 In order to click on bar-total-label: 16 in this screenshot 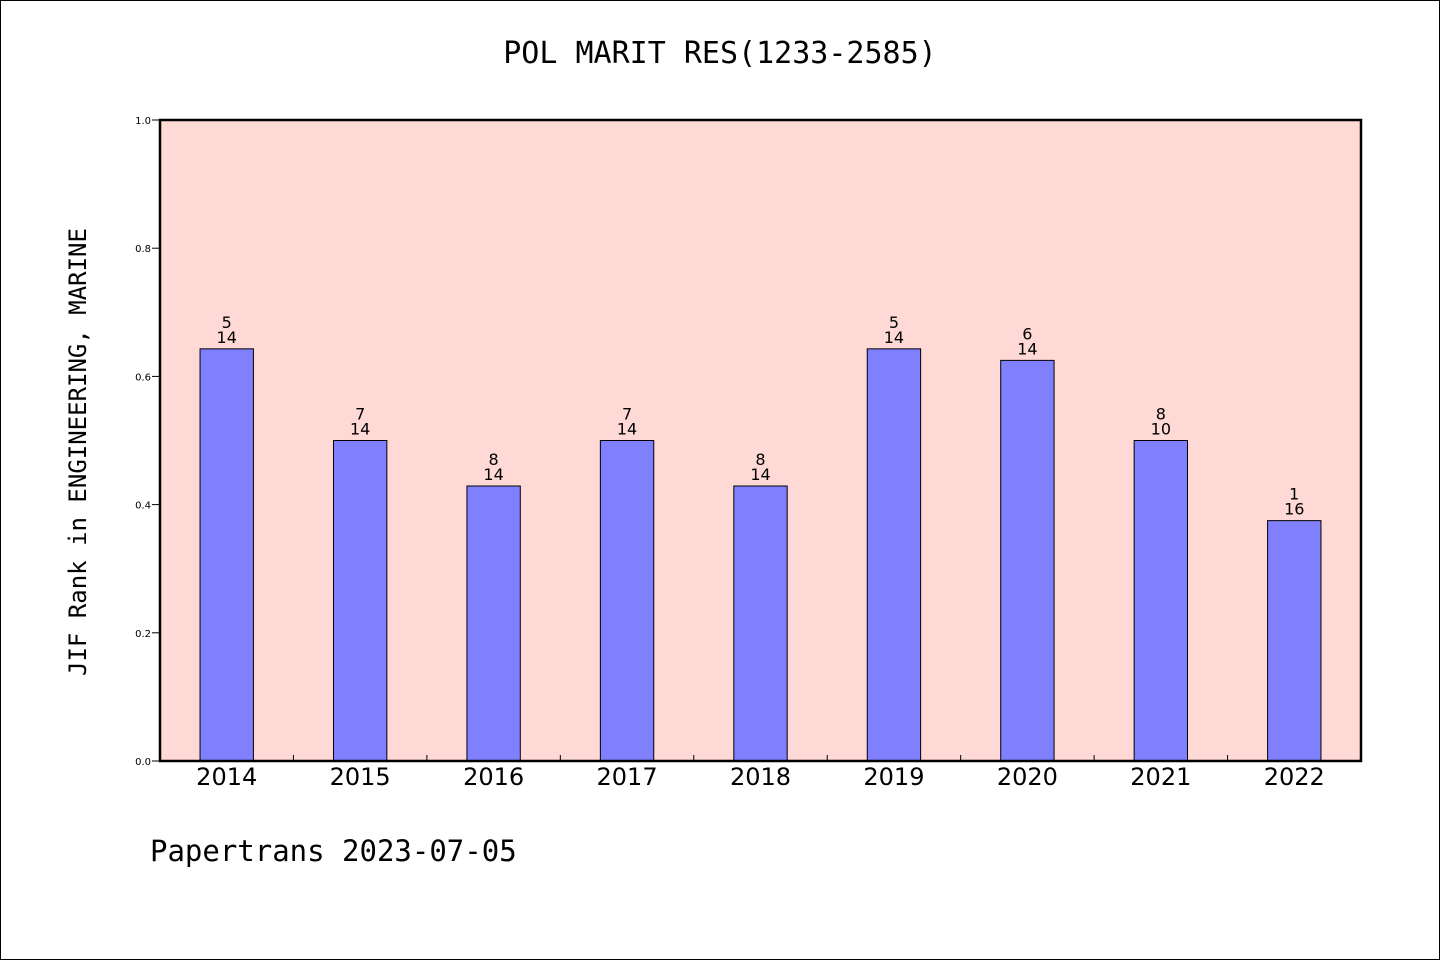, I will do `click(1294, 509)`.